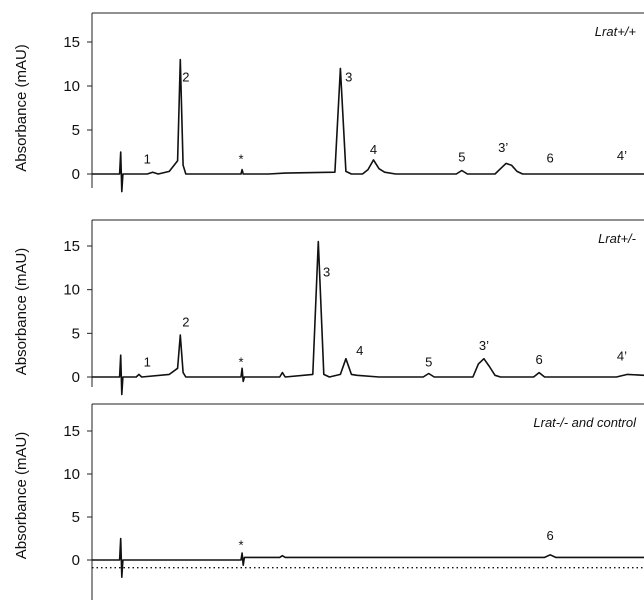 Image resolution: width=644 pixels, height=600 pixels. I want to click on panel-title: Lrat-/- and control, so click(585, 422).